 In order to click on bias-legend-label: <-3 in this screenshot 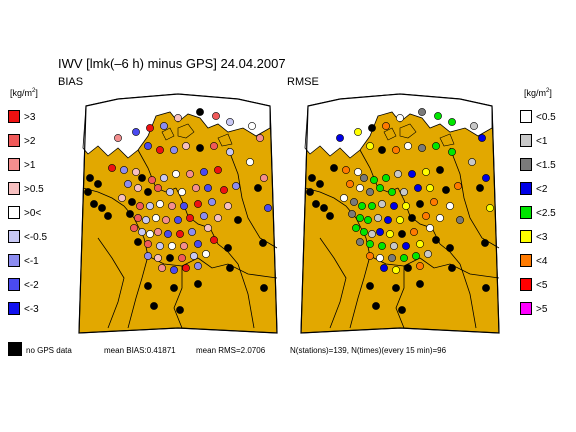, I will do `click(31, 309)`.